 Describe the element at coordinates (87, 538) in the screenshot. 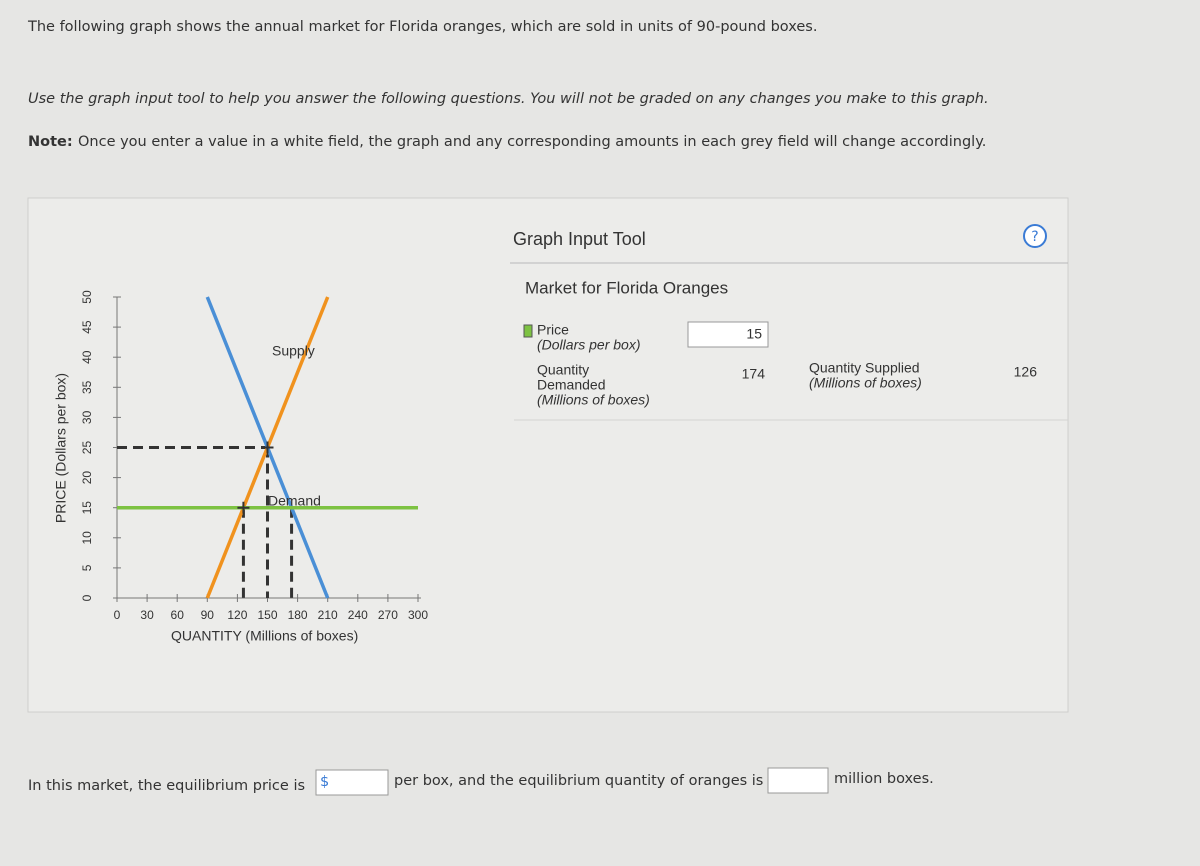

I see `y-tick-label: 10` at that location.